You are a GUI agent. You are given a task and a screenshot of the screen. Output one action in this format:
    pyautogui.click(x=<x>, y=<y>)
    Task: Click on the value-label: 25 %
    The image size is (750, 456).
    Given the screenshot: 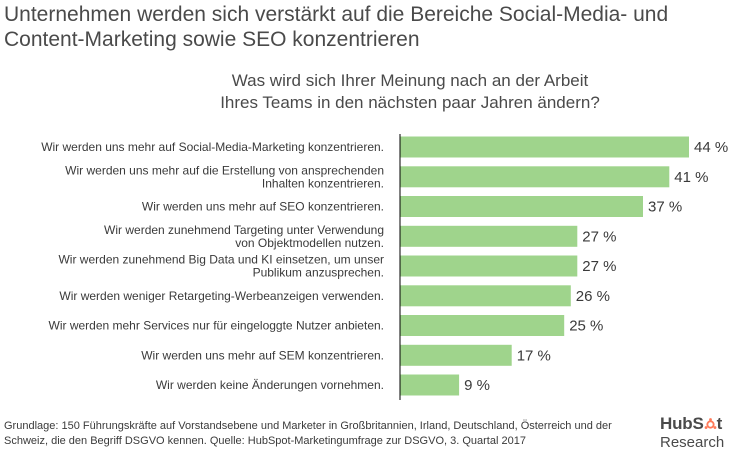 What is the action you would take?
    pyautogui.click(x=586, y=326)
    